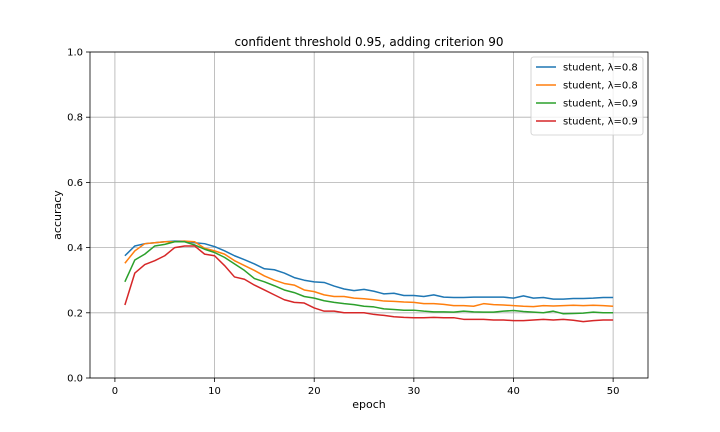  Describe the element at coordinates (366, 387) in the screenshot. I see `x-axis: 0 10 20 30 40 50` at that location.